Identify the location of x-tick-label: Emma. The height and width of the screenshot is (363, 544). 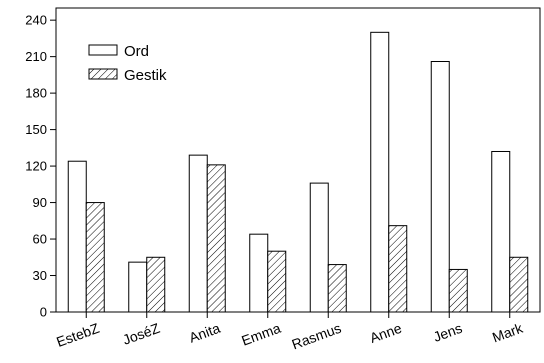
(261, 334).